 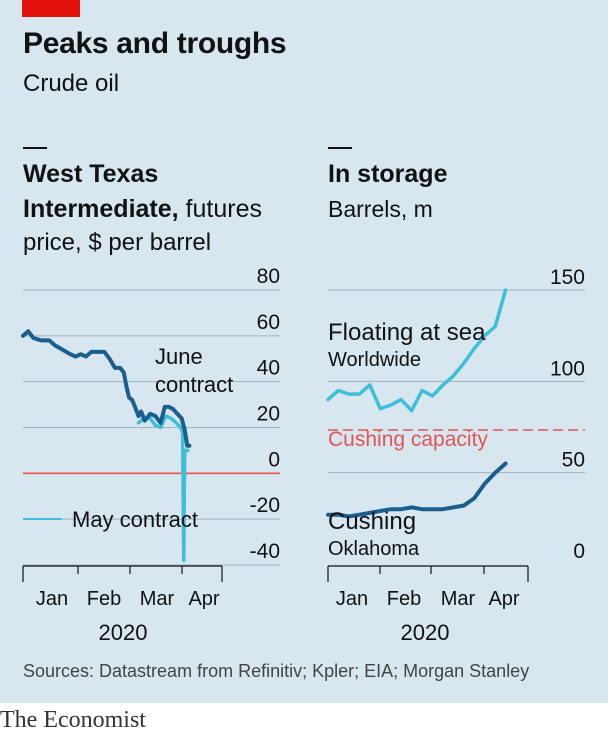 I want to click on right-x-tick-label: Mar, so click(x=458, y=599).